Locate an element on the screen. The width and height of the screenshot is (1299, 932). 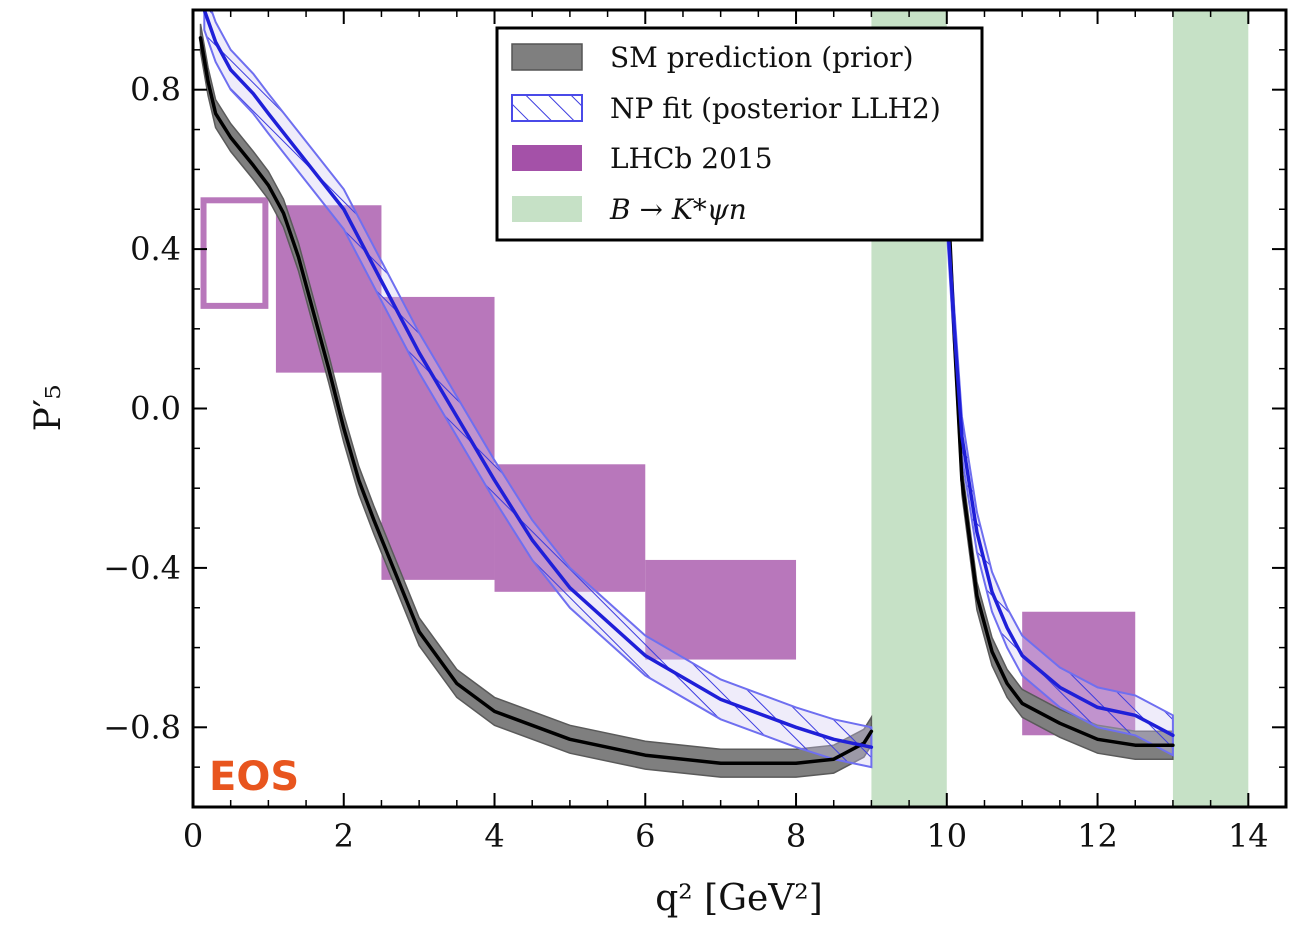
legend-swatch-lhcb is located at coordinates (547, 158).